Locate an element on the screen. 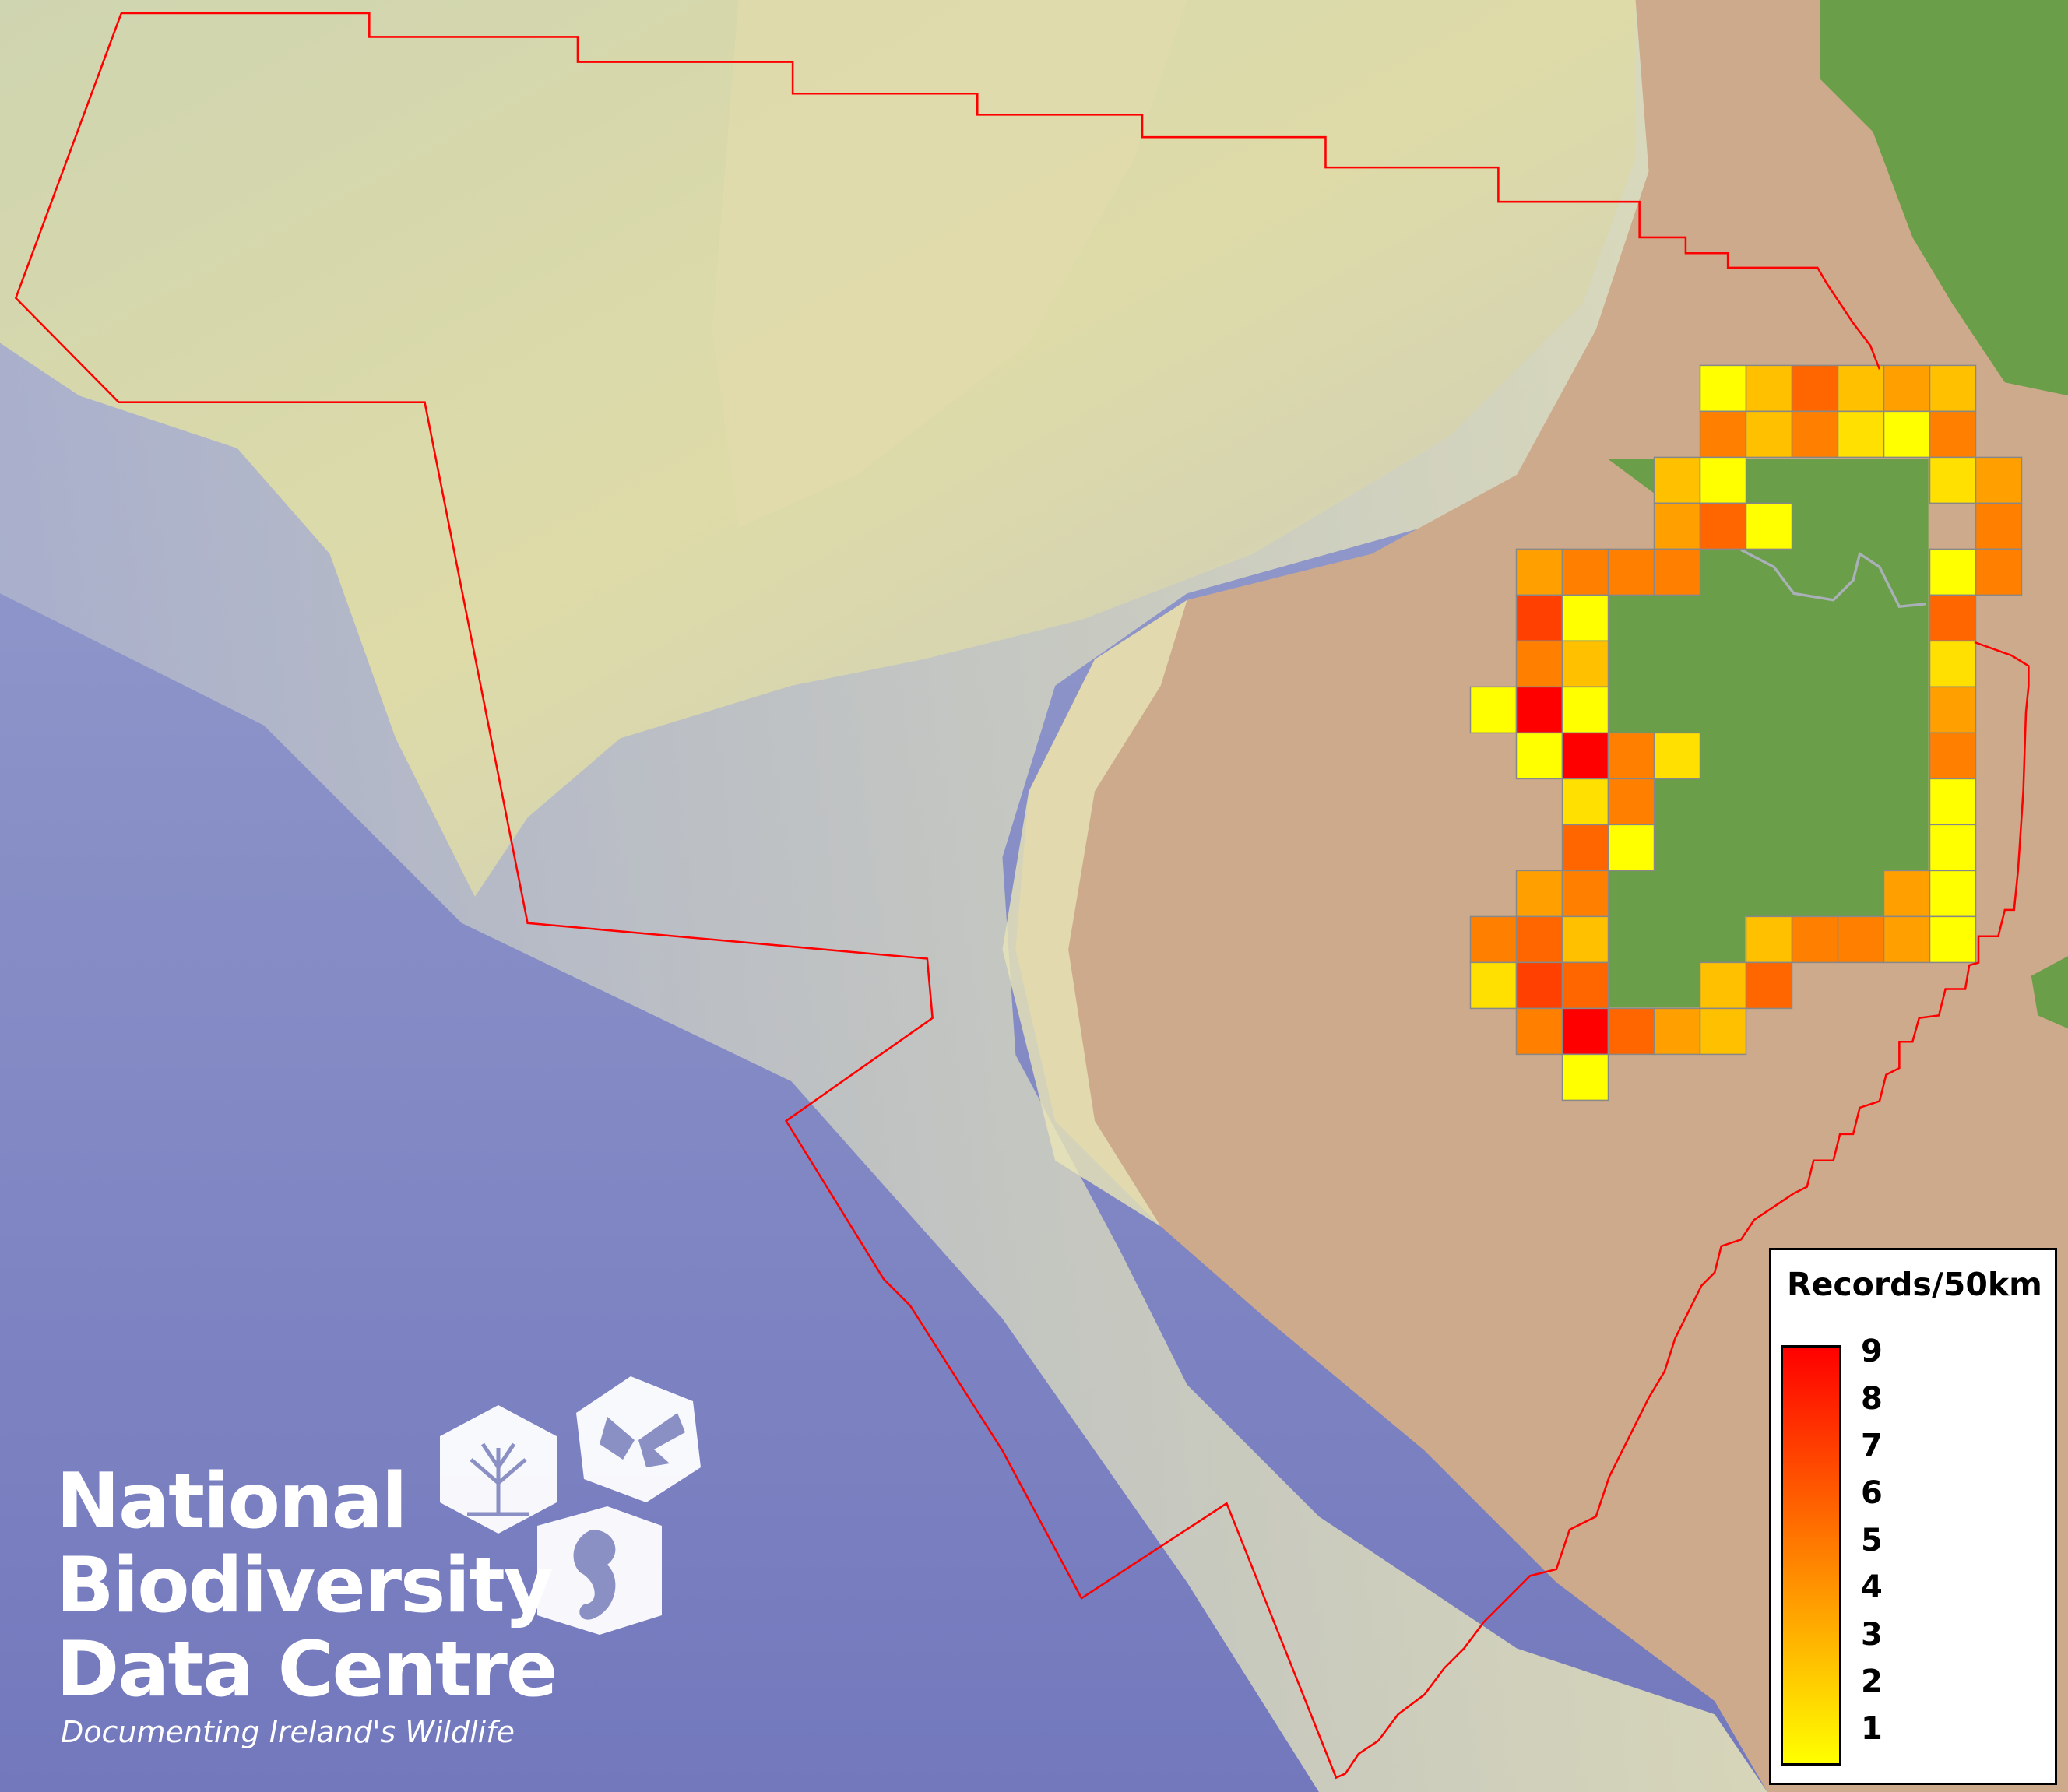 The image size is (2068, 1792). legend-label-1: 1 is located at coordinates (1872, 1729).